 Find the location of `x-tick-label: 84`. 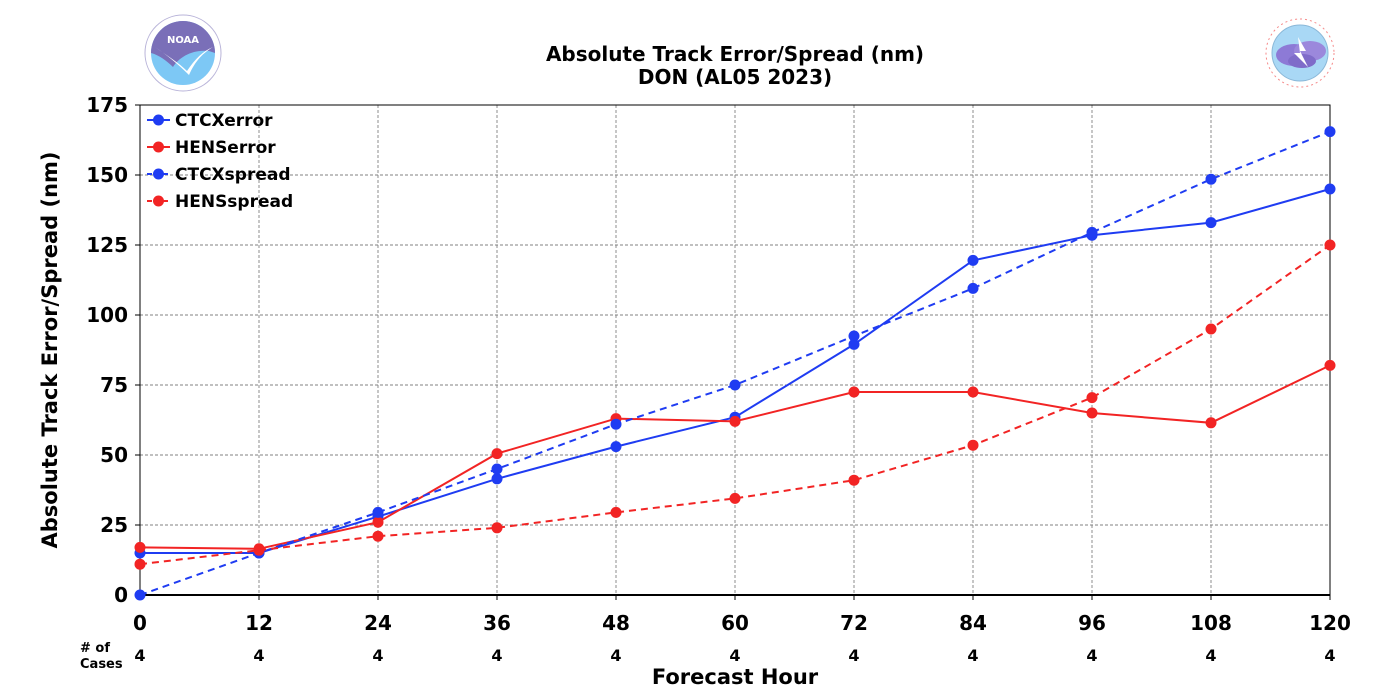

x-tick-label: 84 is located at coordinates (973, 623).